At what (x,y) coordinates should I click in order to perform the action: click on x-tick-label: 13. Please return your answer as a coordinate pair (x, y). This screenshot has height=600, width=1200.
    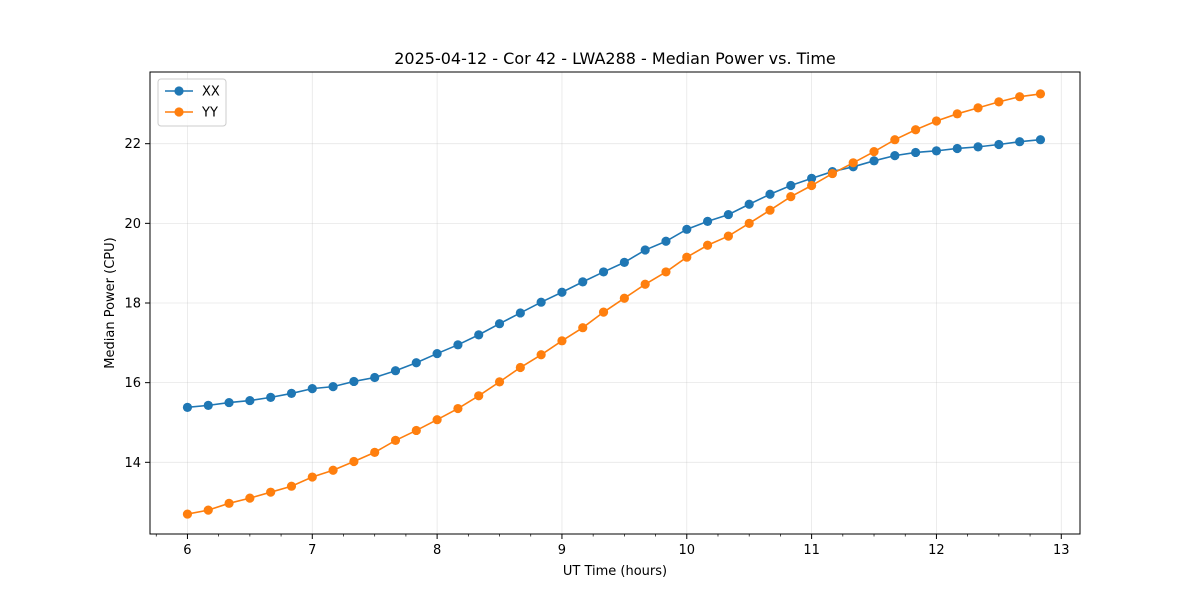
    Looking at the image, I should click on (1061, 550).